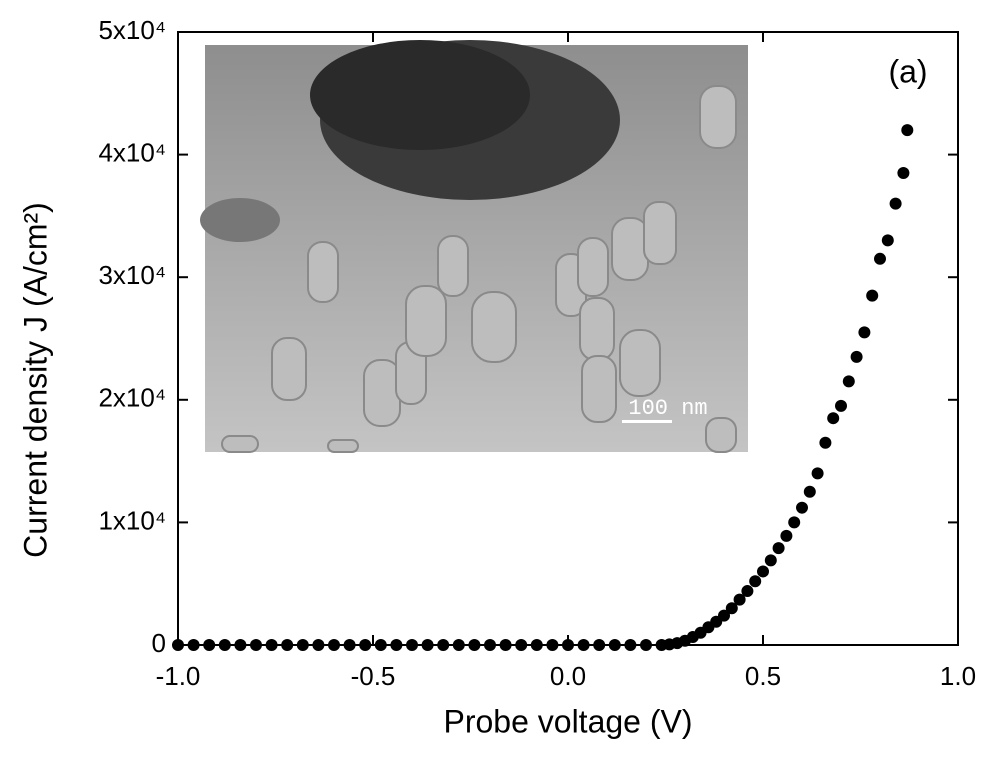  I want to click on x-tick-label: 0.5, so click(763, 676).